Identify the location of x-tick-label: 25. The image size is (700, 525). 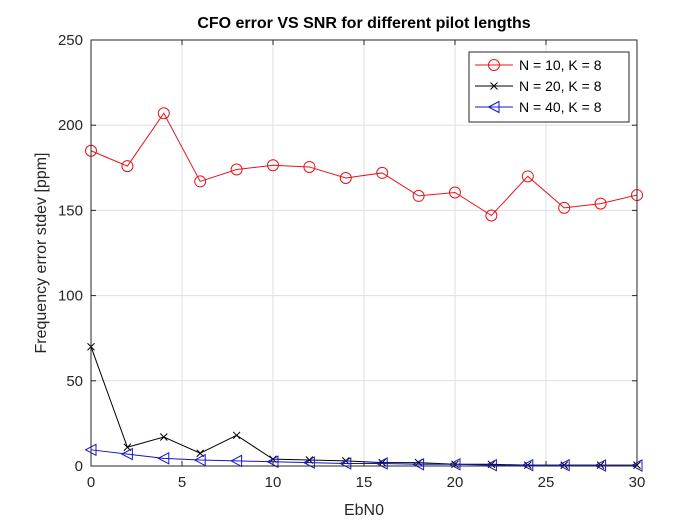
(546, 482).